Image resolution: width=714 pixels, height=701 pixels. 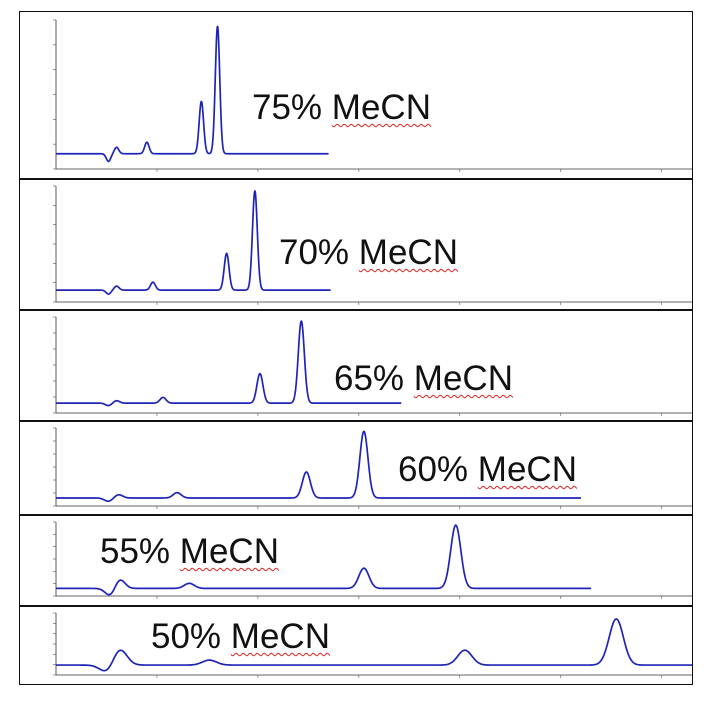 I want to click on chromatogram-panel-4: 55% MeCN, so click(x=356, y=560).